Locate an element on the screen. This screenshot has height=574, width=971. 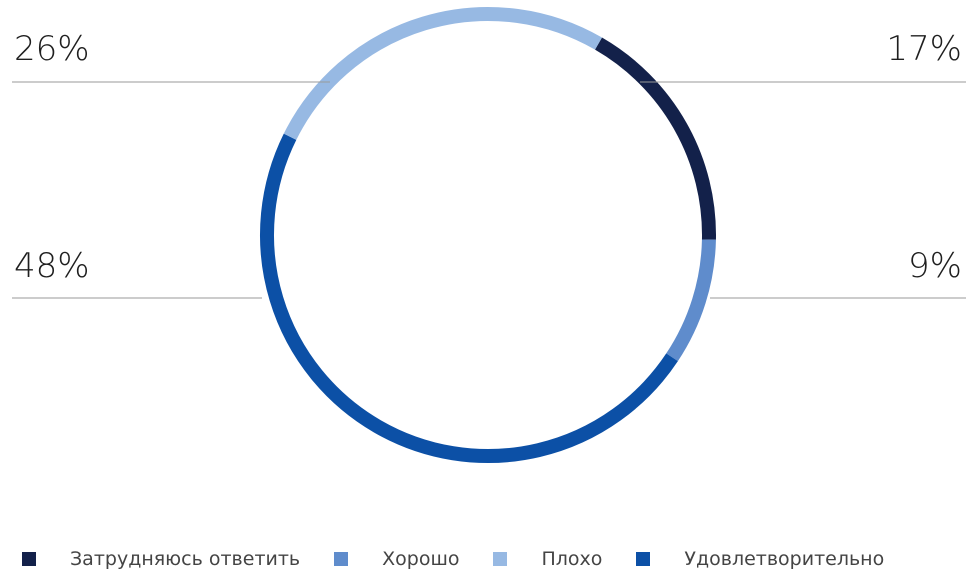
legend-item-khorosho: Хорошо is located at coordinates (396, 559).